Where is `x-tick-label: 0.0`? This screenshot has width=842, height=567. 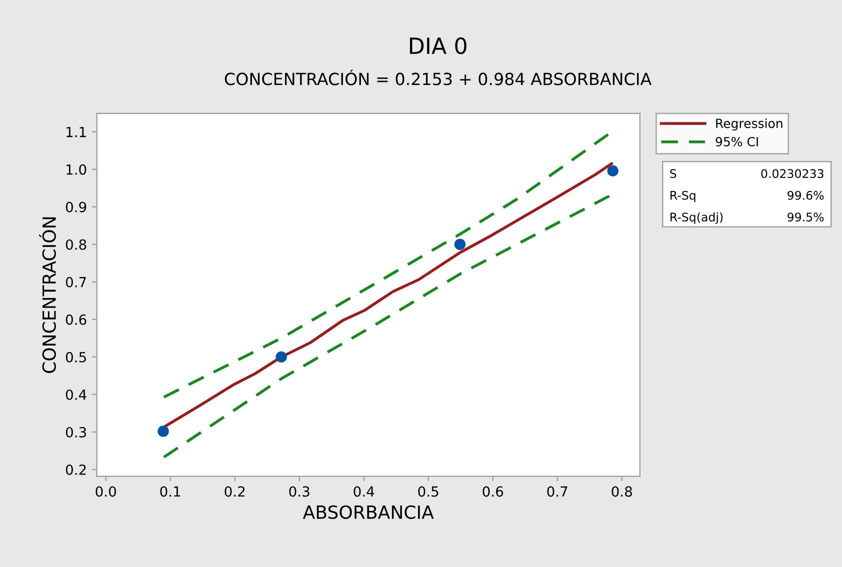
x-tick-label: 0.0 is located at coordinates (106, 491).